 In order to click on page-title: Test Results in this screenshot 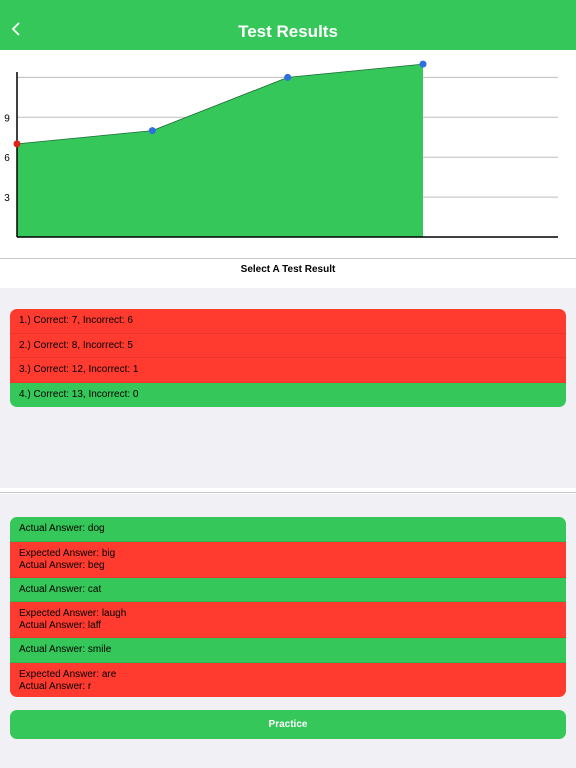, I will do `click(288, 31)`.